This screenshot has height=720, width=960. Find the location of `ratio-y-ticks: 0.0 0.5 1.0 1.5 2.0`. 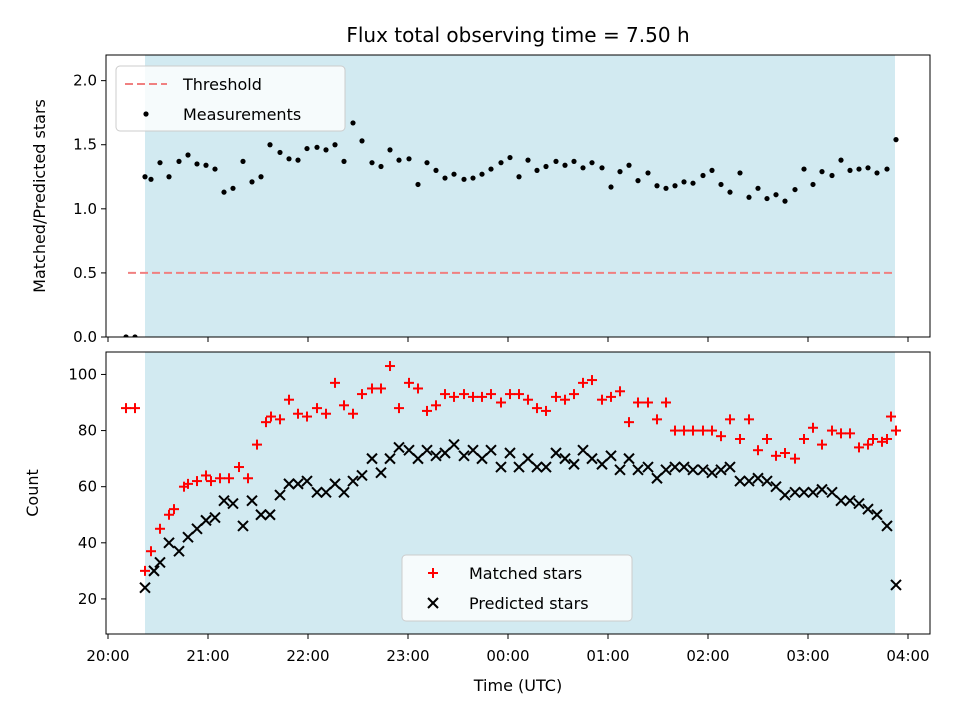

ratio-y-ticks: 0.0 0.5 1.0 1.5 2.0 is located at coordinates (89, 209).